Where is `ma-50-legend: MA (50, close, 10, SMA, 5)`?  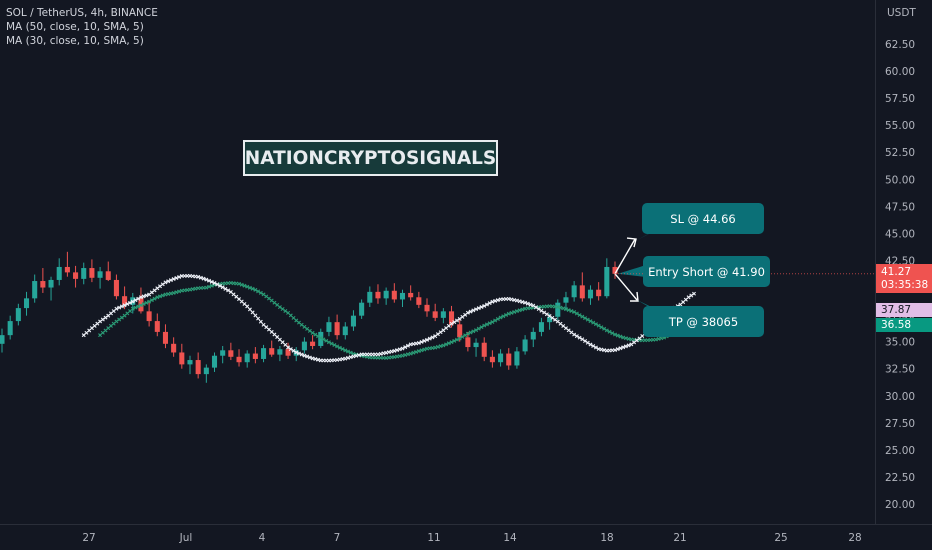 ma-50-legend: MA (50, close, 10, SMA, 5) is located at coordinates (75, 27).